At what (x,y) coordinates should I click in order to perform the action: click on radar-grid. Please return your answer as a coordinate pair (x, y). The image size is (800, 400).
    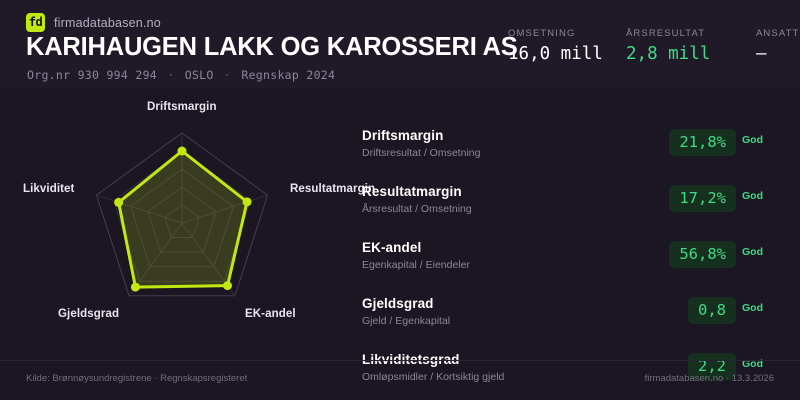
    Looking at the image, I should click on (182, 214).